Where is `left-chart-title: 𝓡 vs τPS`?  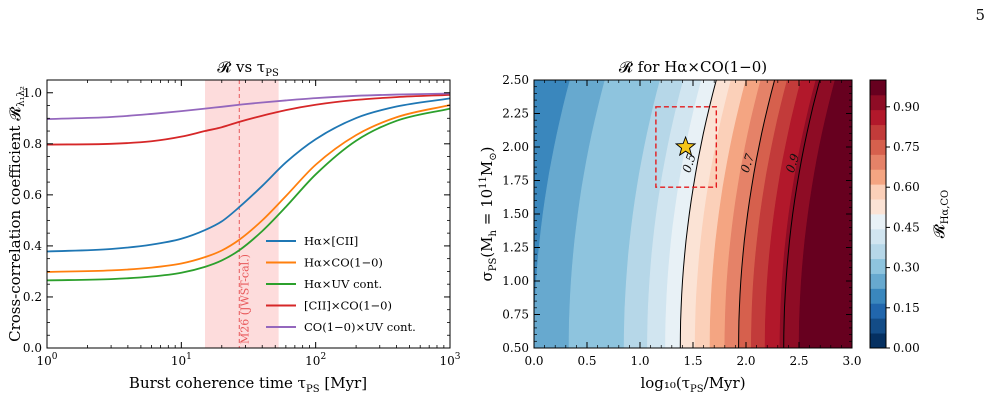
left-chart-title: 𝓡 vs τPS is located at coordinates (248, 68).